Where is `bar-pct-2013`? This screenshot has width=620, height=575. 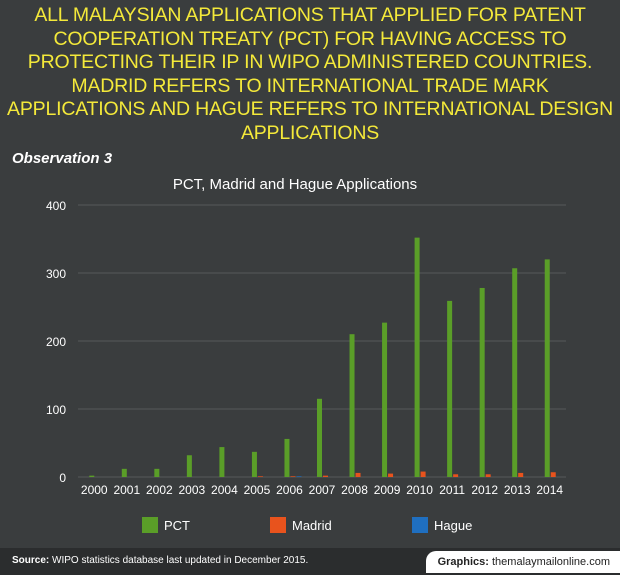
bar-pct-2013 is located at coordinates (515, 372).